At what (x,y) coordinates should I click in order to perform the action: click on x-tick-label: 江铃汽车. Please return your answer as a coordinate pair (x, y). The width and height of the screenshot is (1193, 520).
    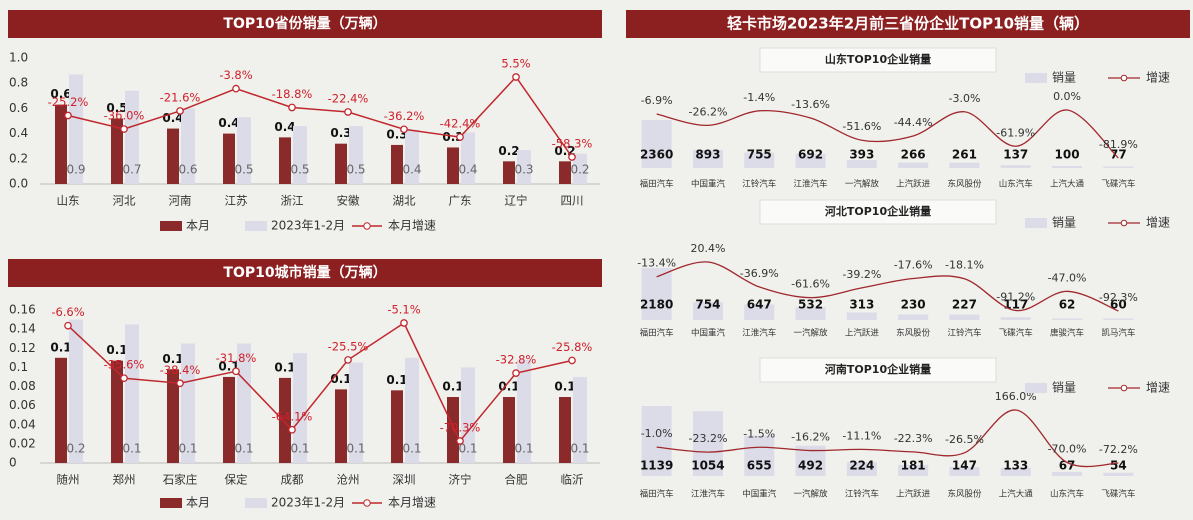
    Looking at the image, I should click on (862, 494).